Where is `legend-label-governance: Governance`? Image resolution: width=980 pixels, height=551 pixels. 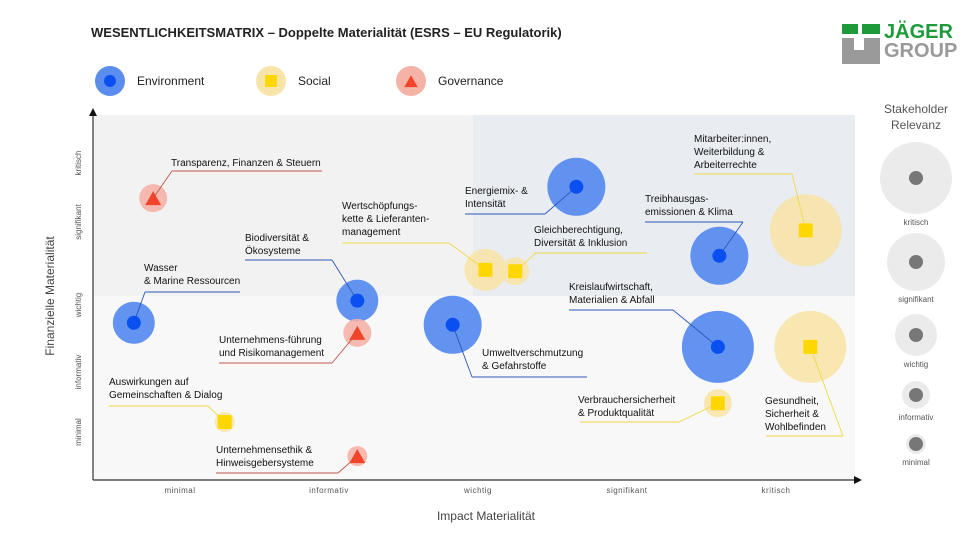 legend-label-governance: Governance is located at coordinates (471, 81).